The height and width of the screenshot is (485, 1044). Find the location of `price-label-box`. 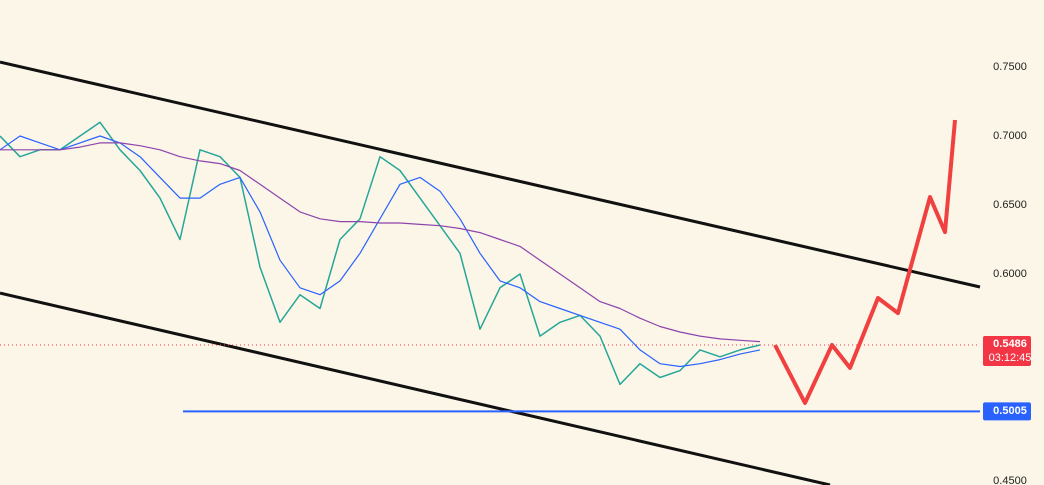

price-label-box is located at coordinates (1007, 350).